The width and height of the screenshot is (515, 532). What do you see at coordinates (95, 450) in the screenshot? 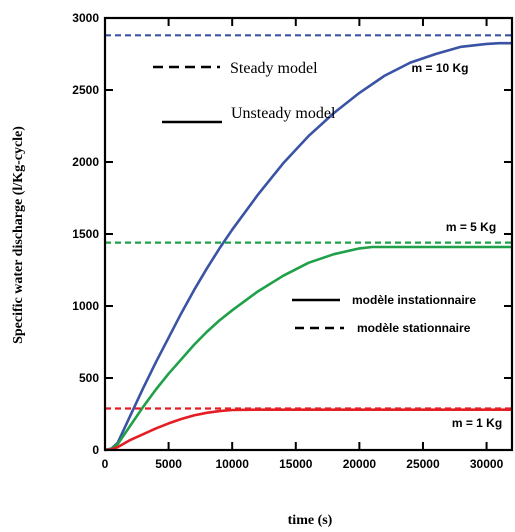
I see `y-tick-label: 0` at bounding box center [95, 450].